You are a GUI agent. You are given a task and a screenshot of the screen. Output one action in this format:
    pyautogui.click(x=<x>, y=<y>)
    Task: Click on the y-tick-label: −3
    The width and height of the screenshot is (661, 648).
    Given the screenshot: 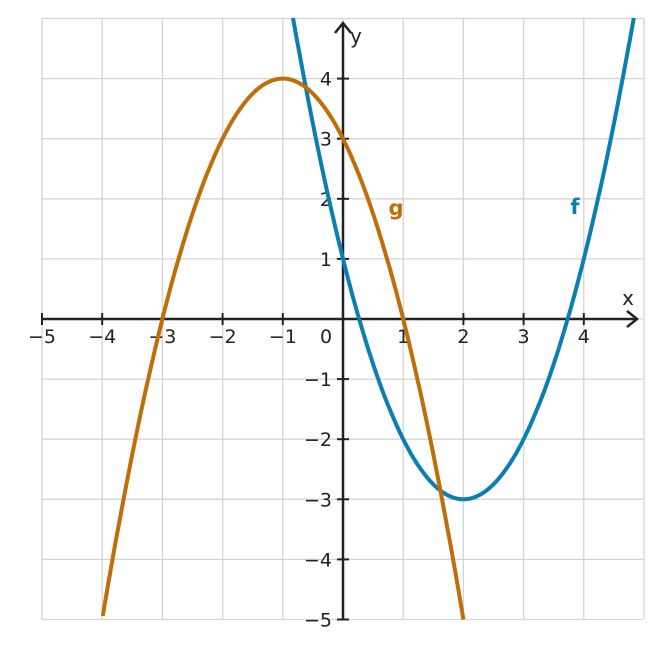 What is the action you would take?
    pyautogui.click(x=318, y=500)
    